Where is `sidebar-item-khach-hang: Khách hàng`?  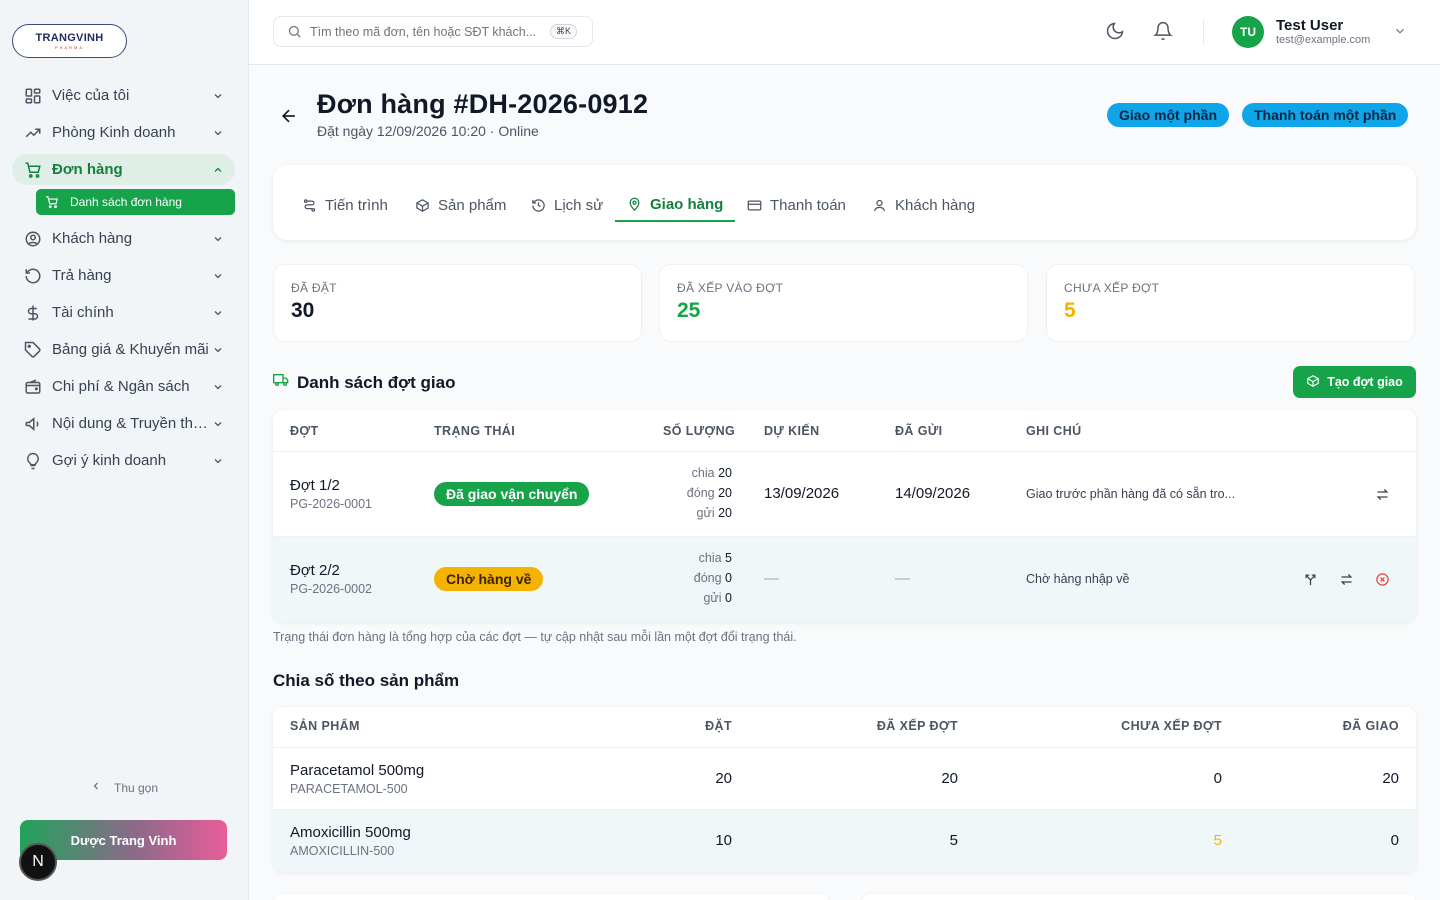 sidebar-item-khach-hang: Khách hàng is located at coordinates (123, 238).